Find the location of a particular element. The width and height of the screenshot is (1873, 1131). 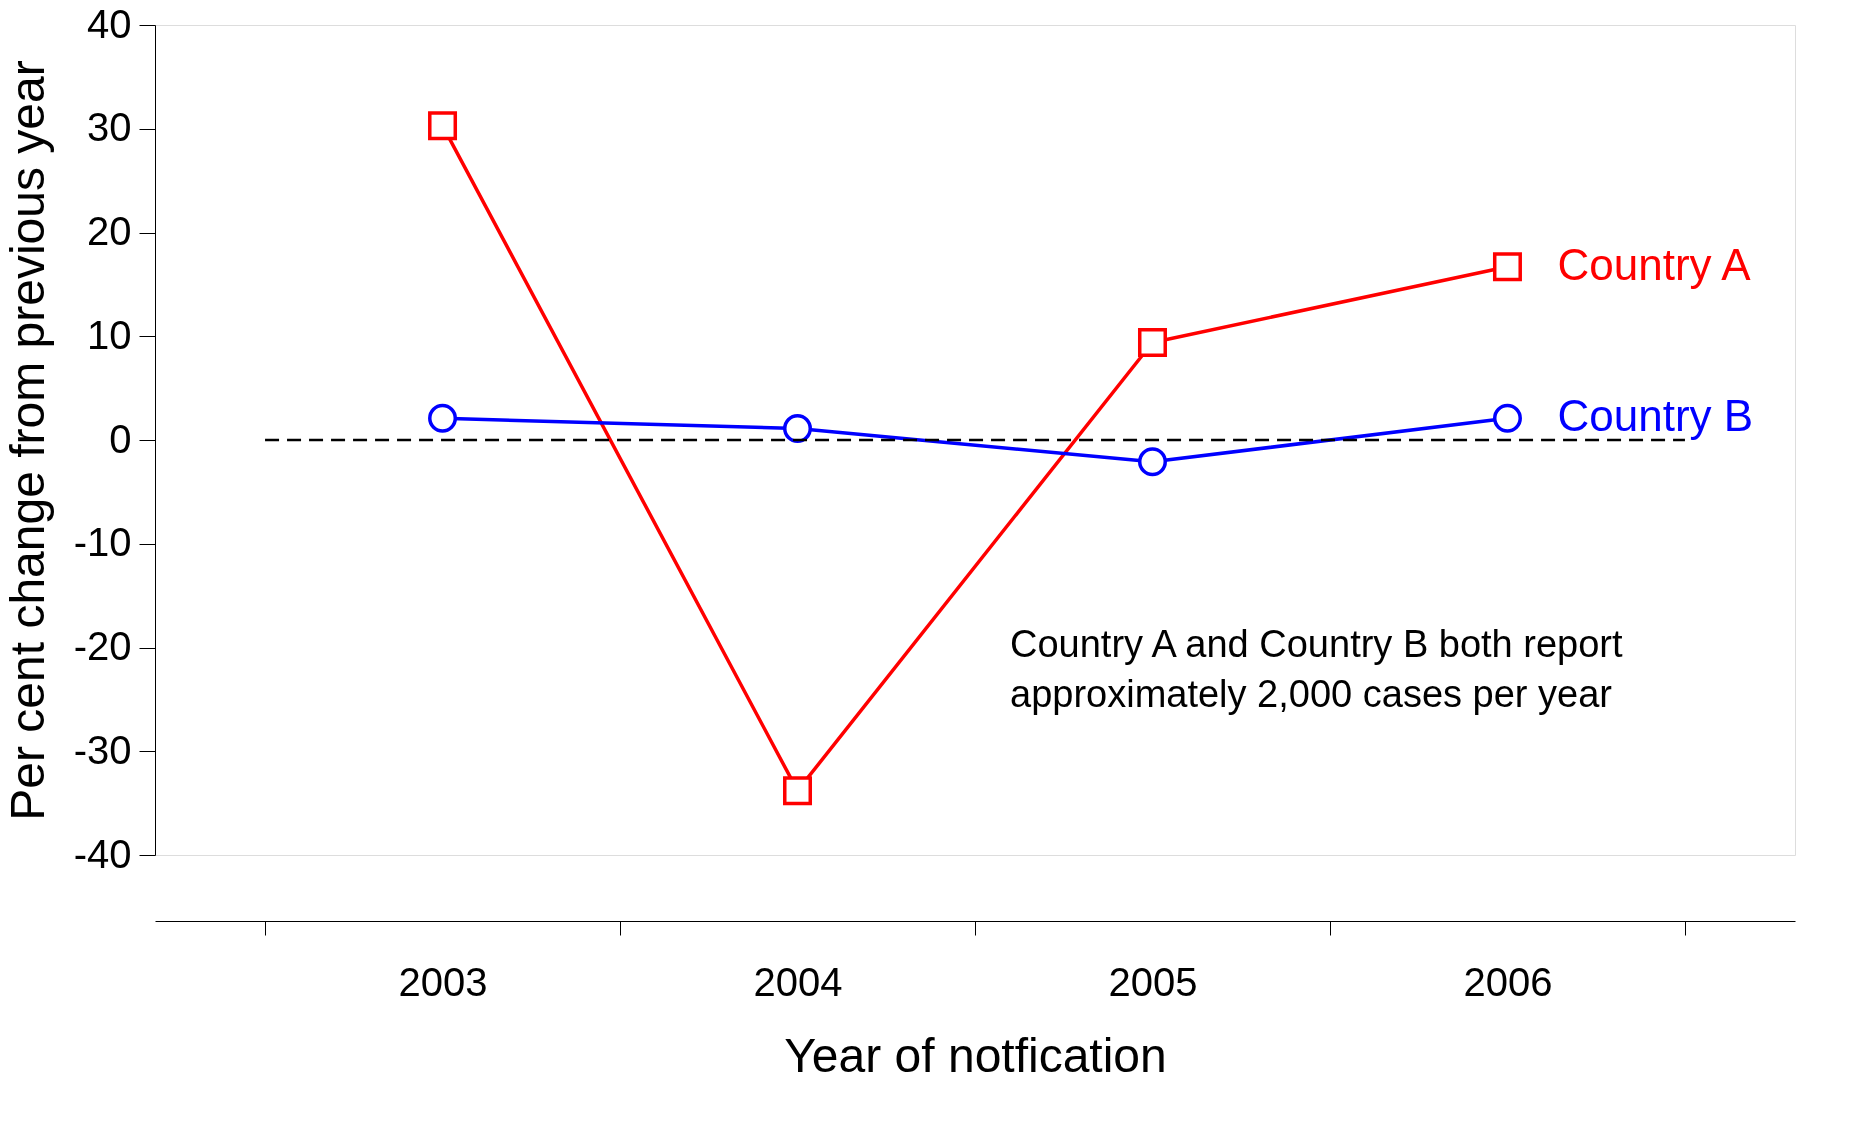

y-tick-label: 0 is located at coordinates (120, 438).